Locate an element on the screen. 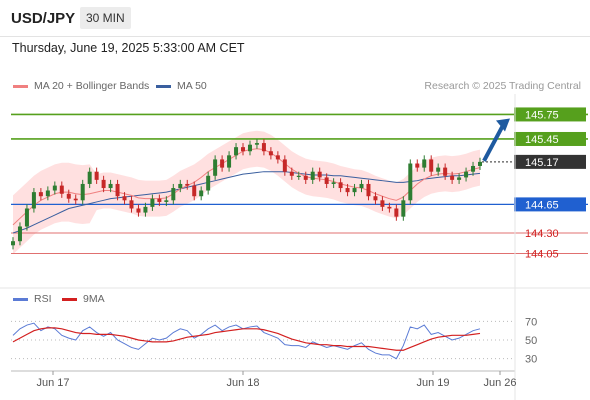 The height and width of the screenshot is (400, 590). chart-header: USD/JPY 30 MIN is located at coordinates (295, 18).